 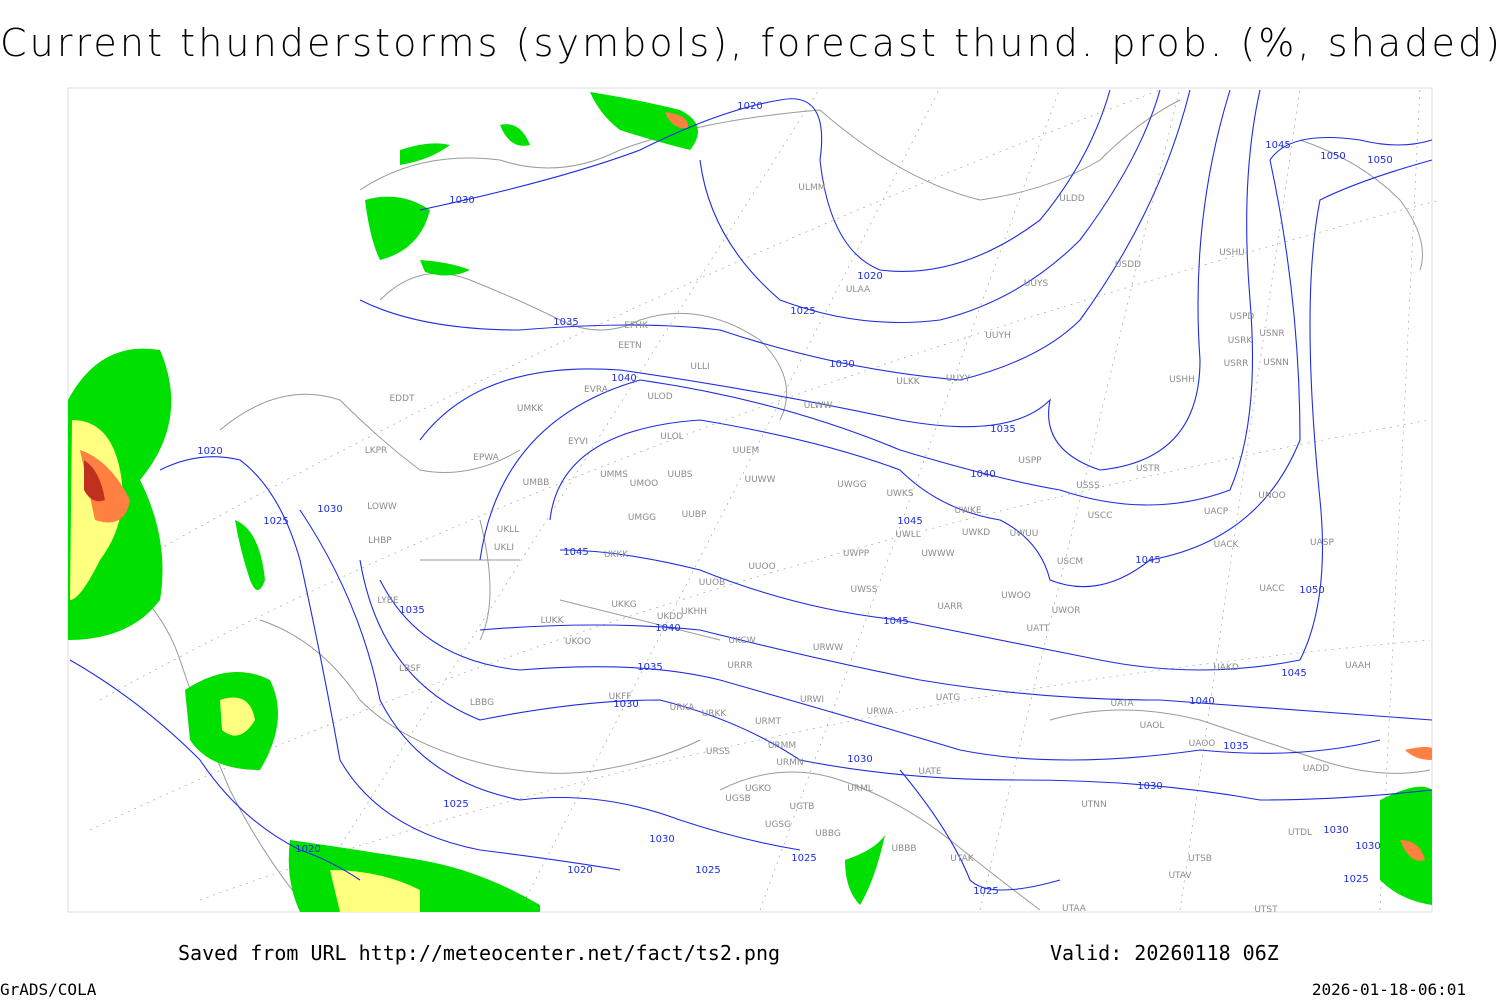 I want to click on station-code: UWUU, so click(x=1024, y=534).